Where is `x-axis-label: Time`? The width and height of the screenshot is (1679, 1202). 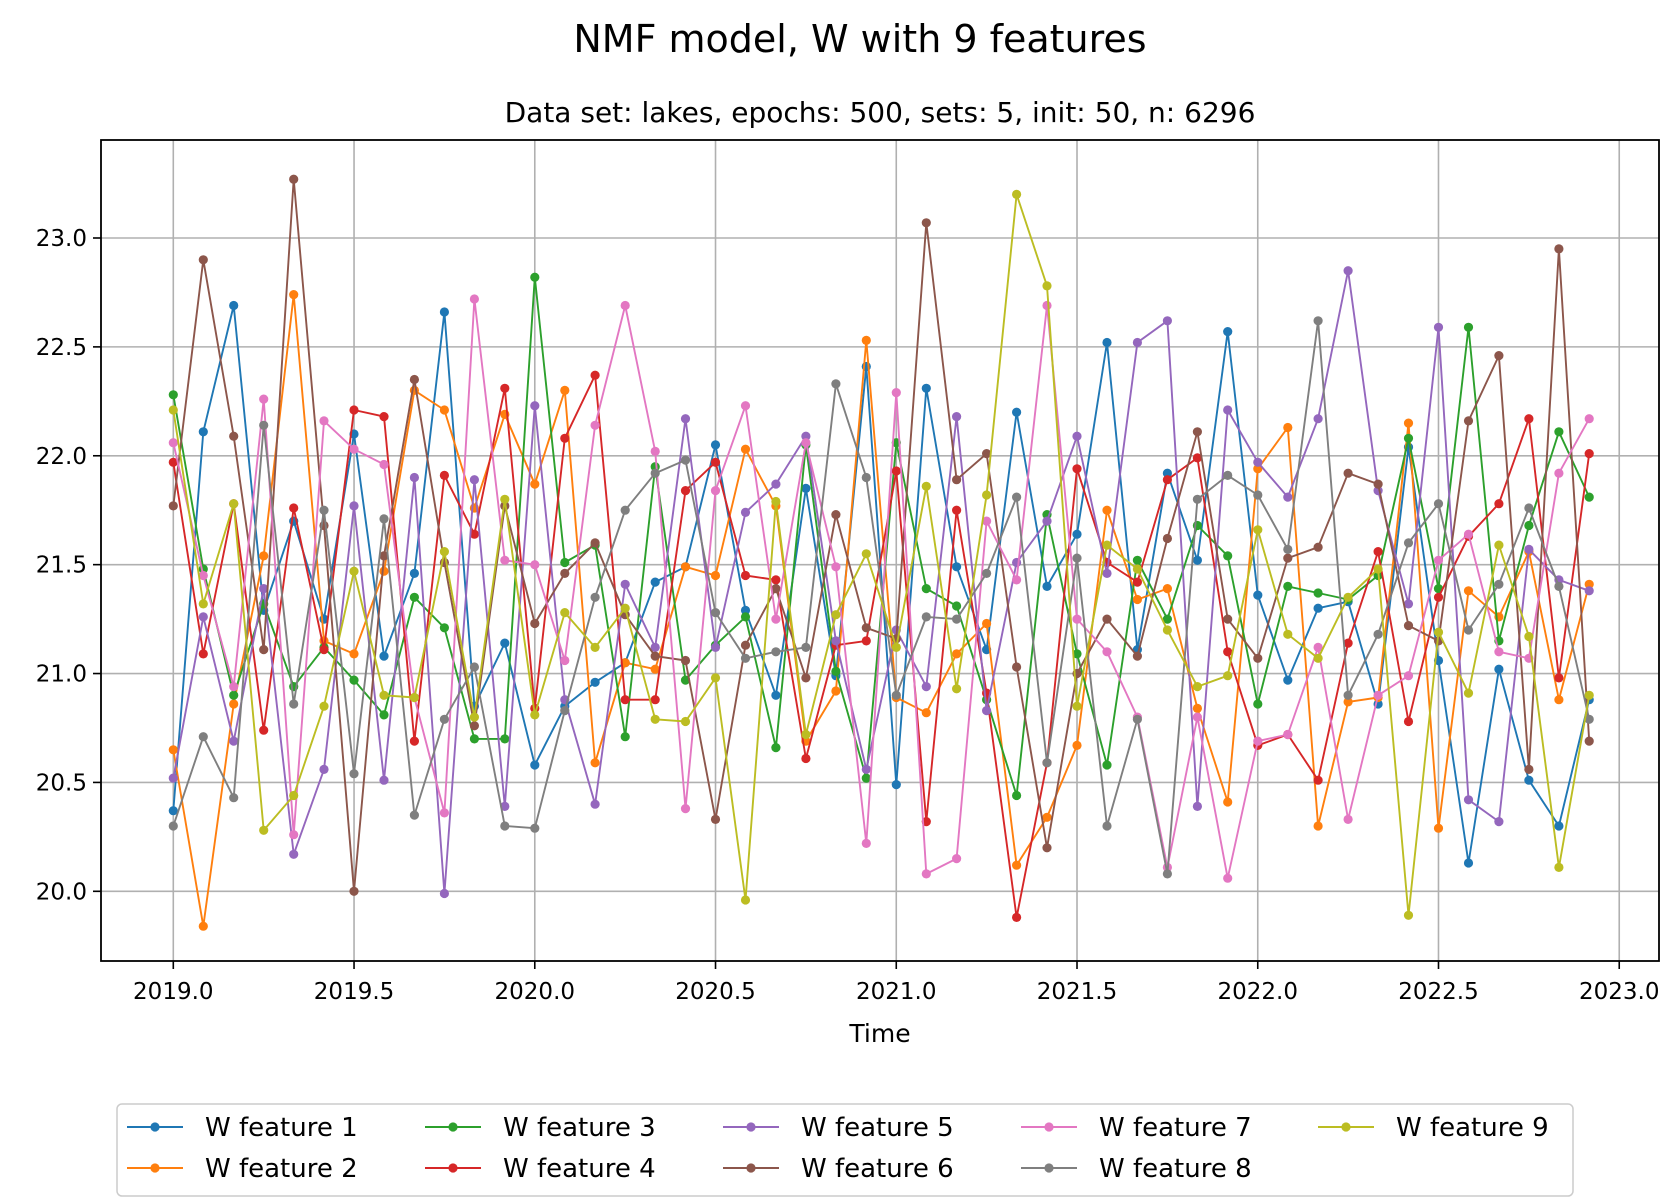
x-axis-label: Time is located at coordinates (879, 1033).